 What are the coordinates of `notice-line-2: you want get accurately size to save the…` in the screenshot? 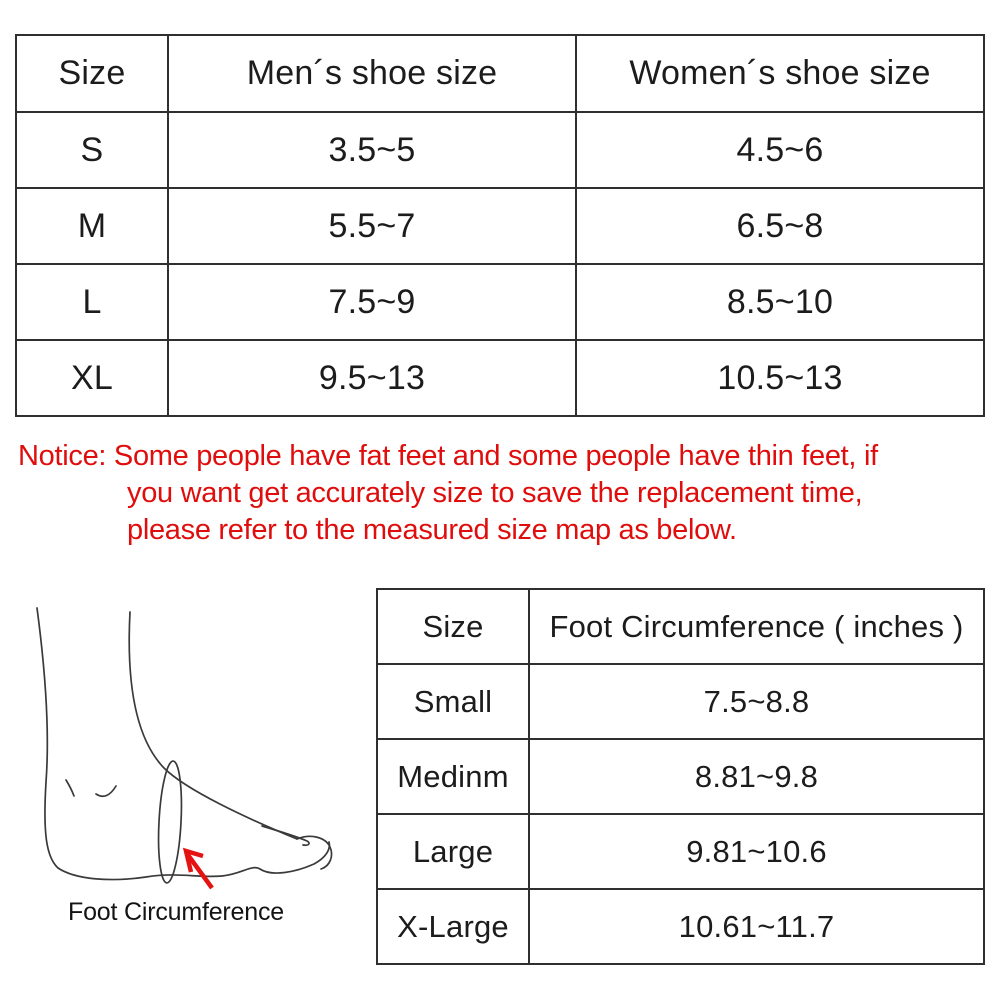 It's located at (495, 493).